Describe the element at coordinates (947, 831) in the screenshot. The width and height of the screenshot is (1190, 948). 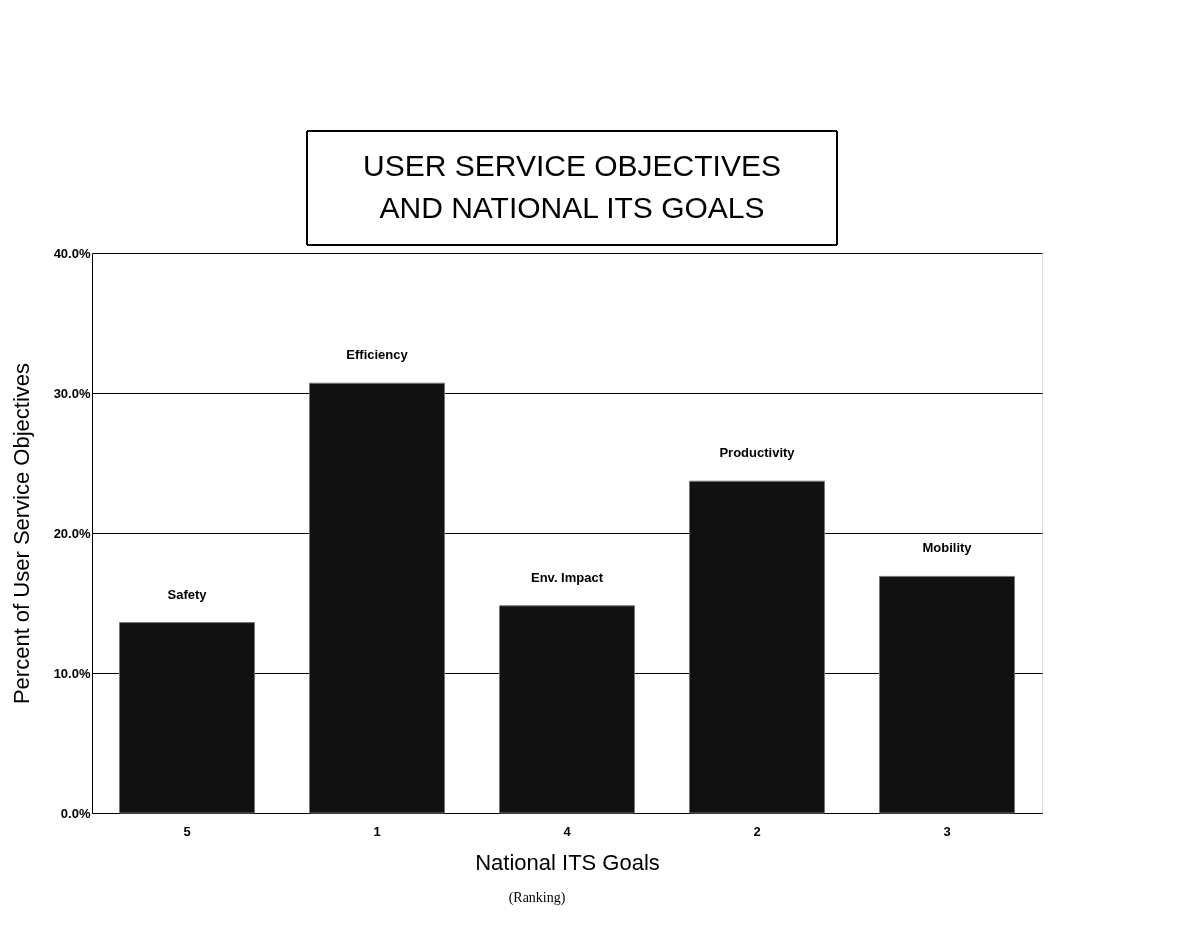
I see `x-tick-label: 3` at that location.